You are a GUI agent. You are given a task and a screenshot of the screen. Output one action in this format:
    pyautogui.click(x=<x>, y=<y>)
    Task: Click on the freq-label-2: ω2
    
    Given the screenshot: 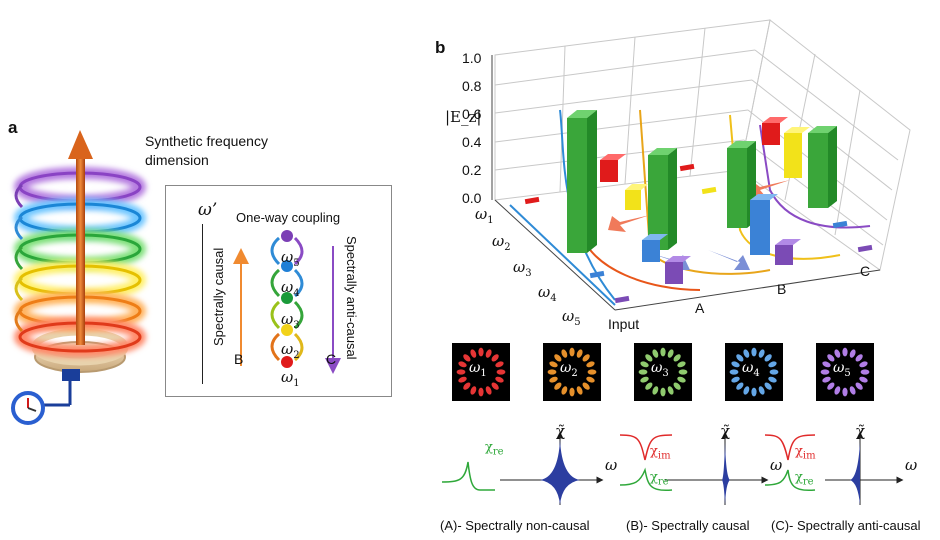 What is the action you would take?
    pyautogui.click(x=501, y=242)
    